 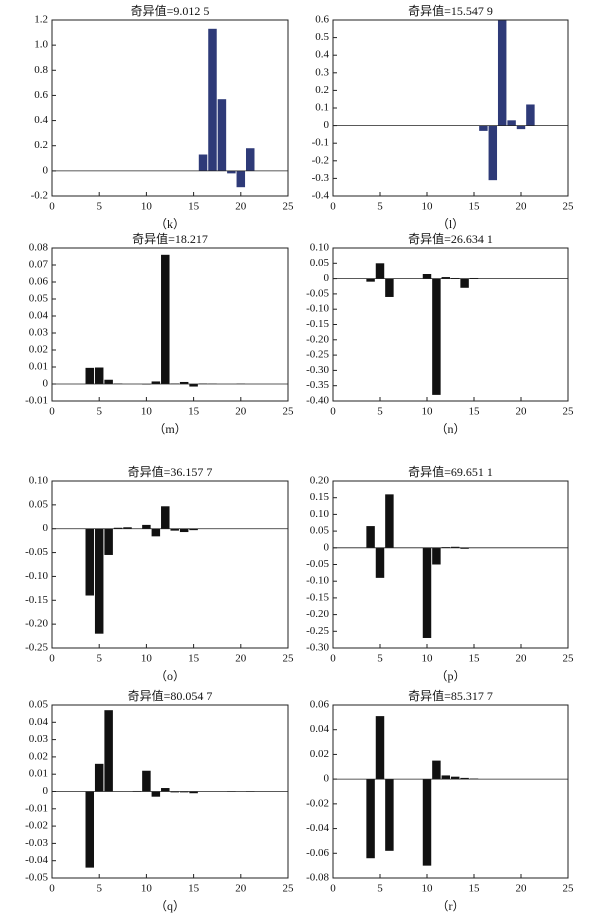 What do you see at coordinates (450, 238) in the screenshot?
I see `panel-title: 奇异值=26.634 1` at bounding box center [450, 238].